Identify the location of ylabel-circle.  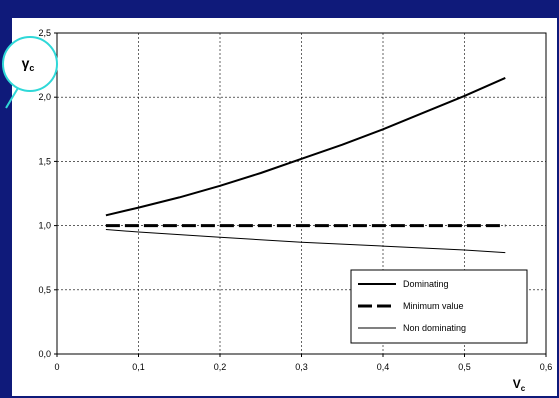
(30, 64).